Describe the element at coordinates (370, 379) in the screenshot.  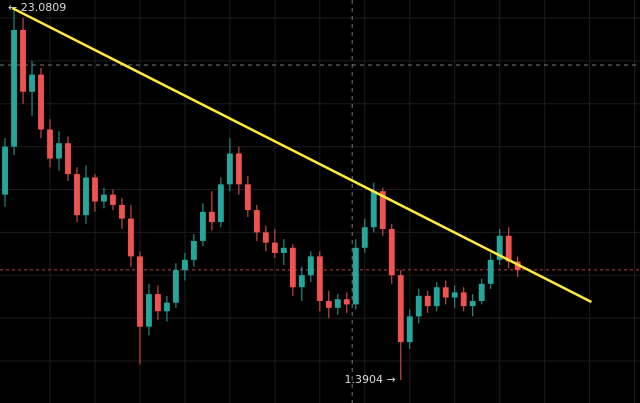
I see `low-label: 1.3904 →` at that location.